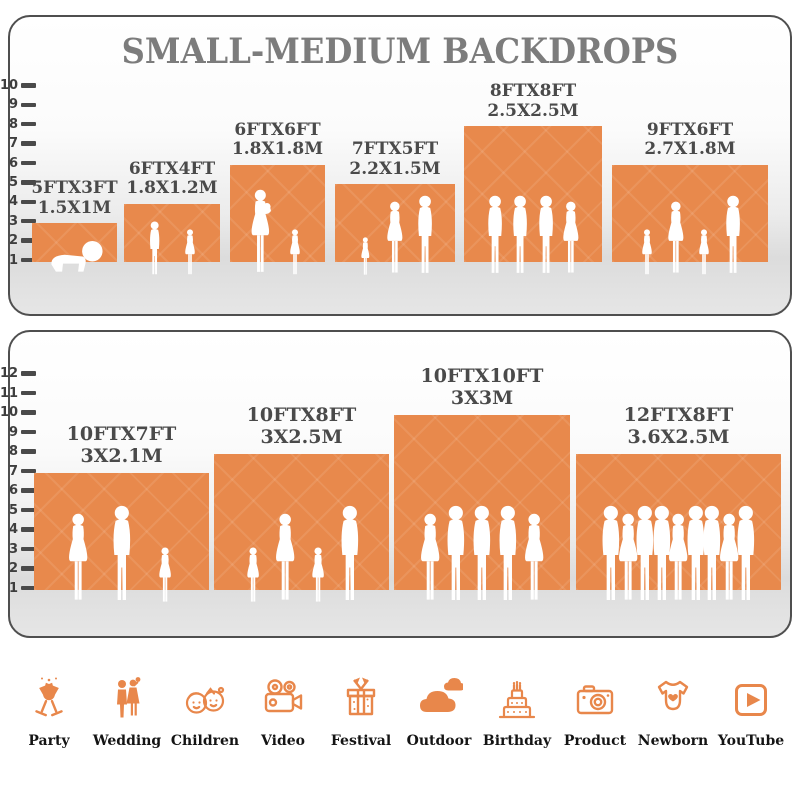 Image resolution: width=800 pixels, height=800 pixels. I want to click on category-video: Video, so click(283, 705).